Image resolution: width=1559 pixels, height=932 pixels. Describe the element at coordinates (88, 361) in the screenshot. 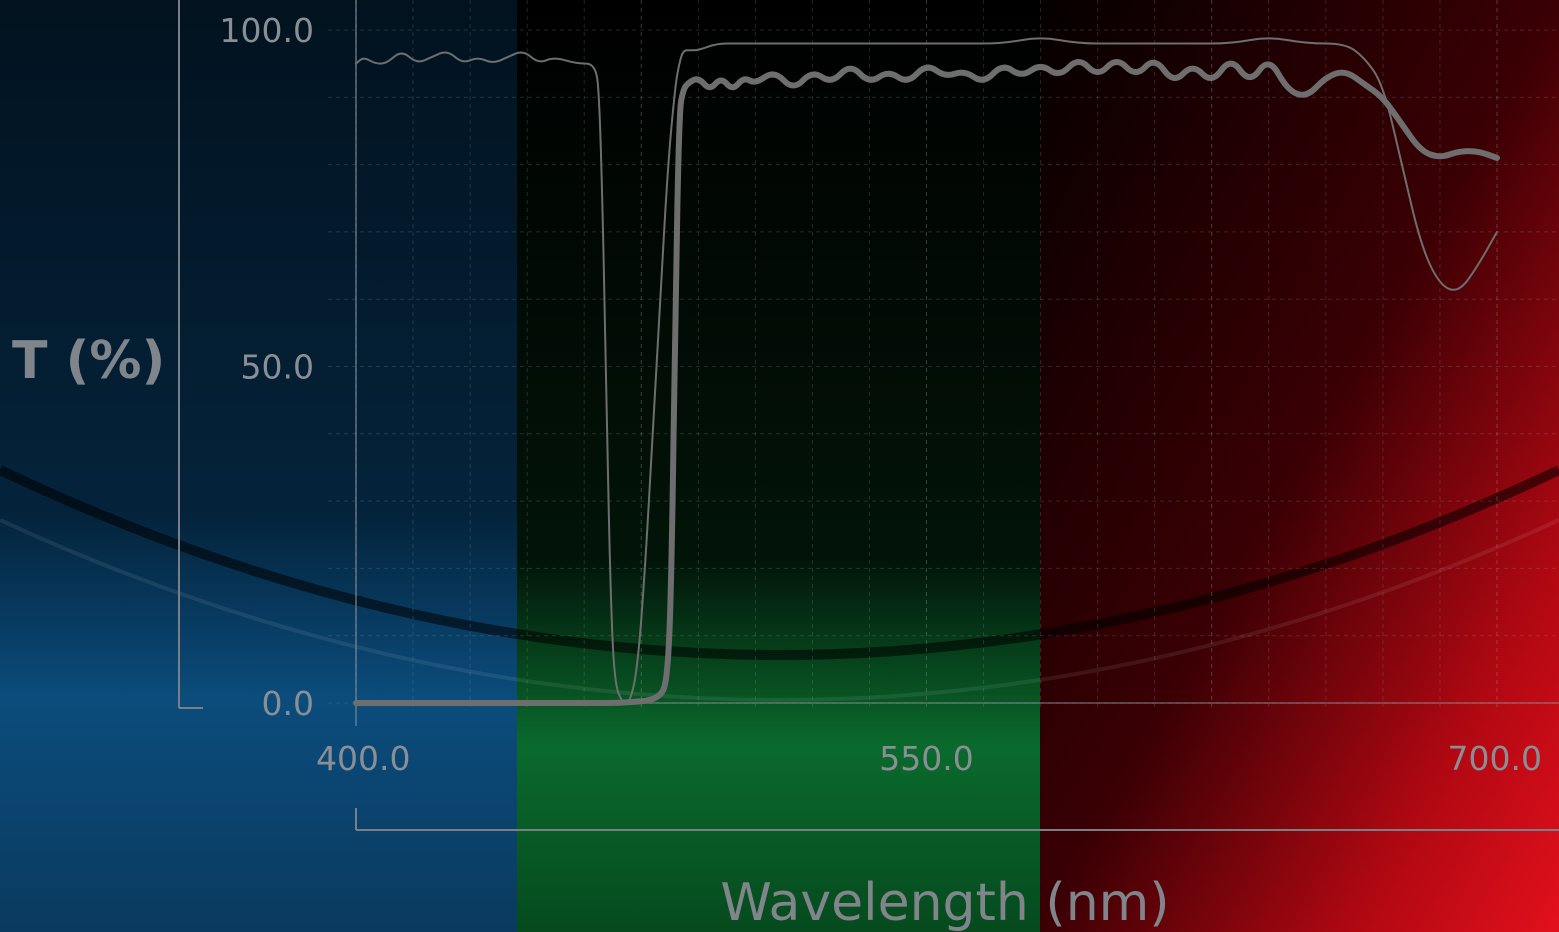

I see `y-axis-title: T (%)` at that location.